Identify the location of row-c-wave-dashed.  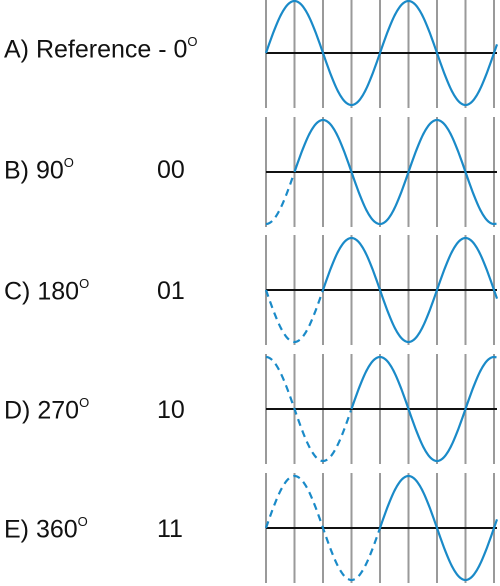
(294, 316).